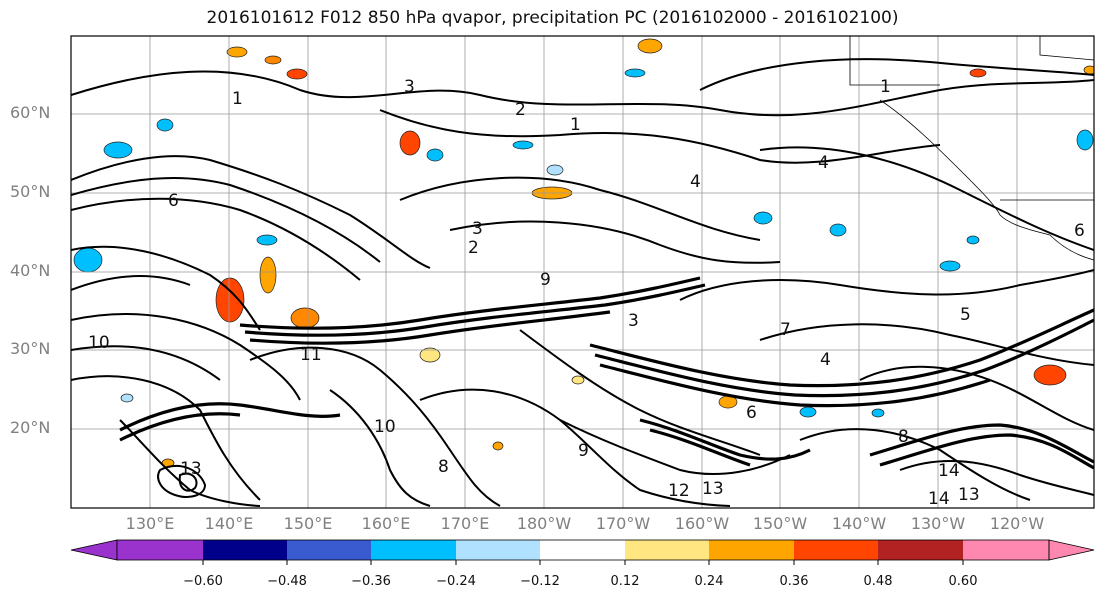  Describe the element at coordinates (386, 523) in the screenshot. I see `lon-label: 160°E` at that location.